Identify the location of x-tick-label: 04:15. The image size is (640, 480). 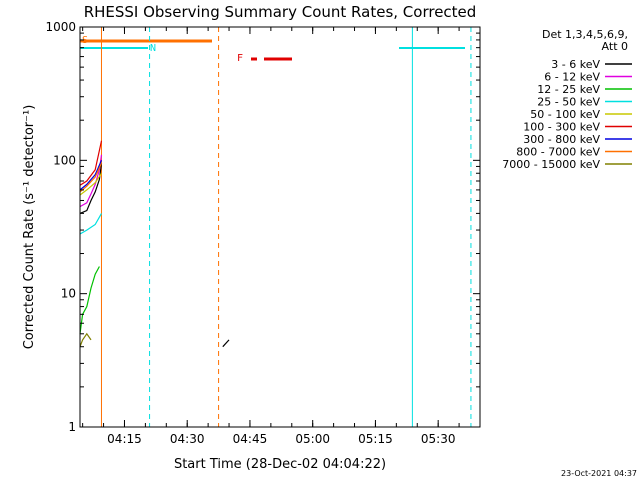
(124, 439).